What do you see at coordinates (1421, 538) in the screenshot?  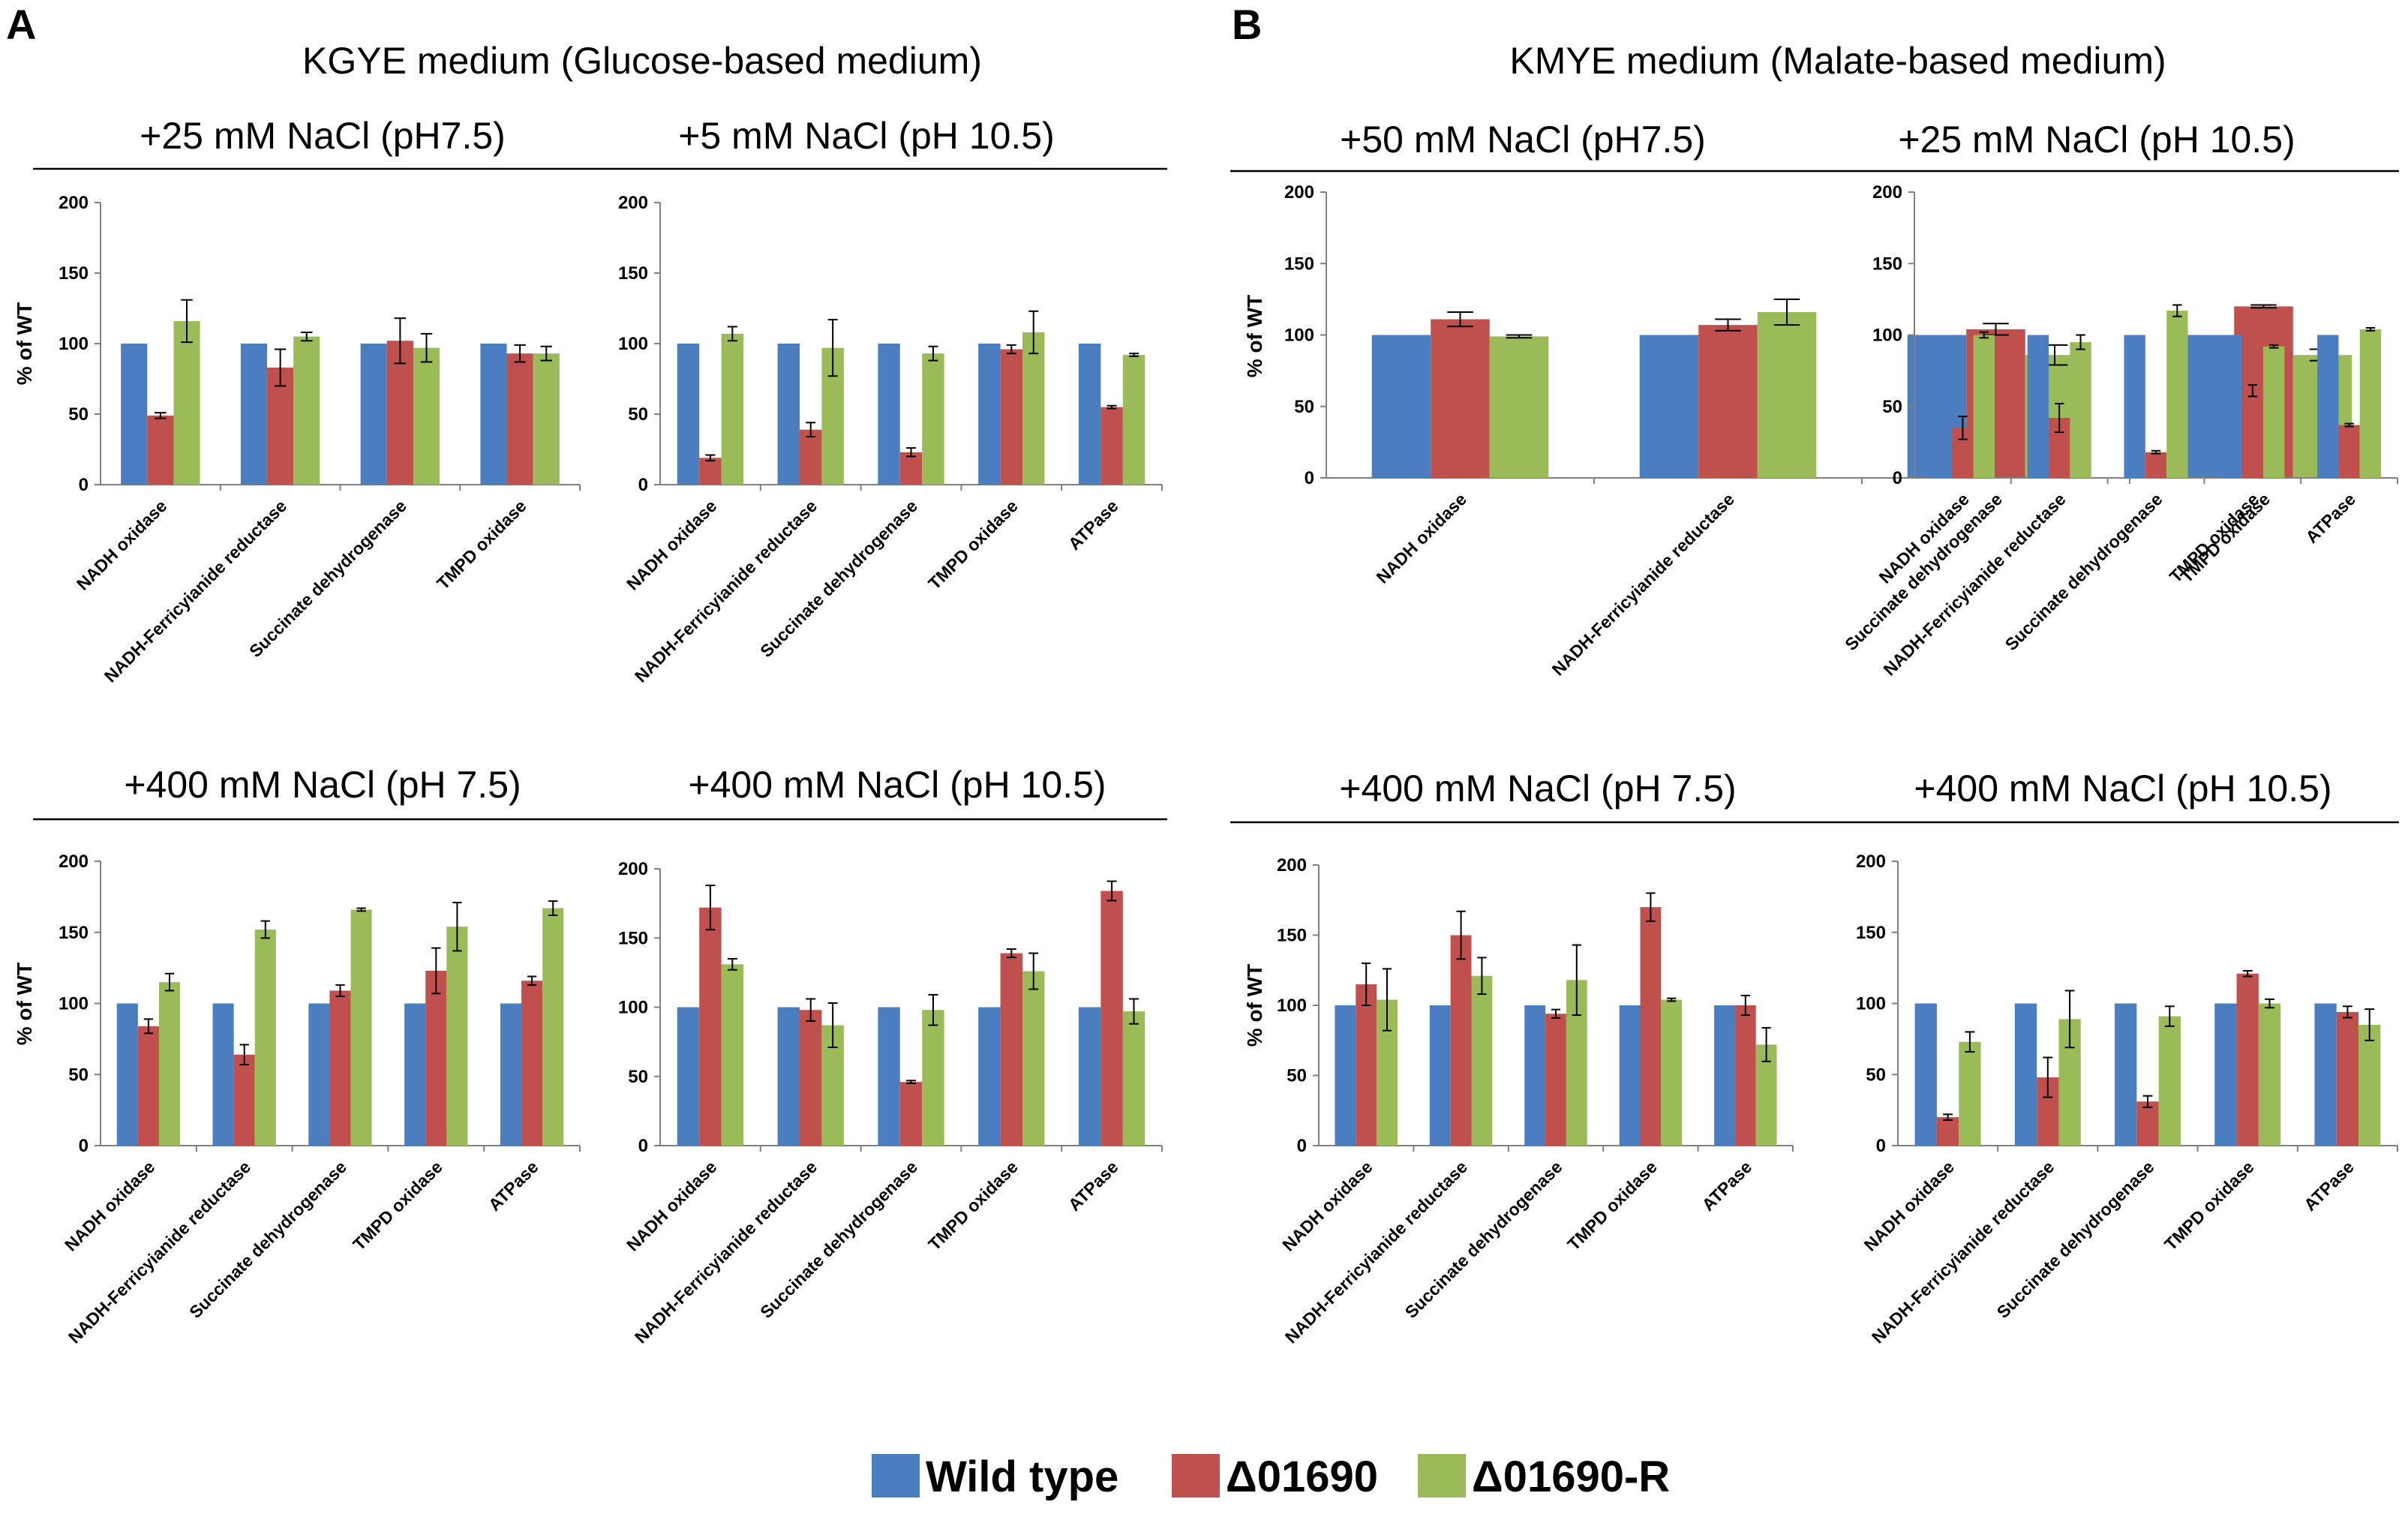 I see `x-category-label: NADH oxidase` at bounding box center [1421, 538].